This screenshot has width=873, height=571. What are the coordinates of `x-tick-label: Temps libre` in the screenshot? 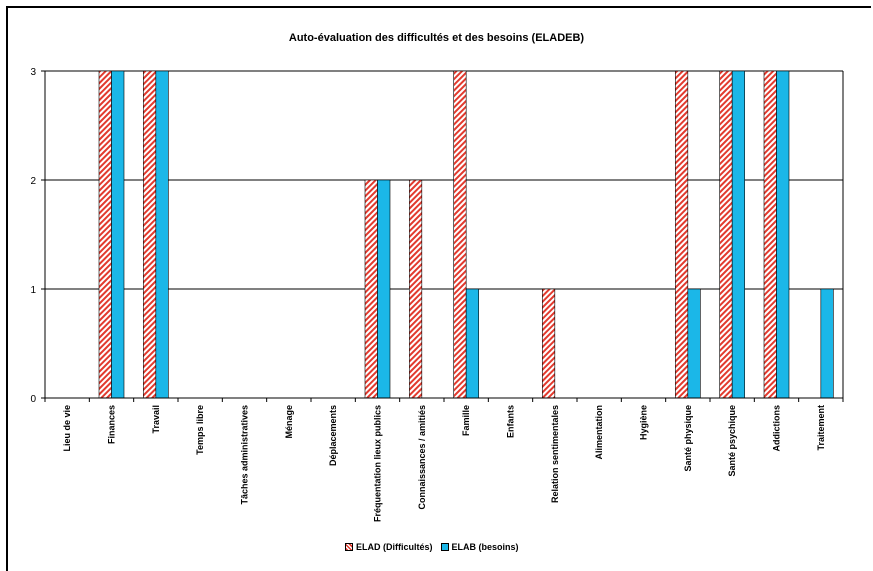 It's located at (200, 430).